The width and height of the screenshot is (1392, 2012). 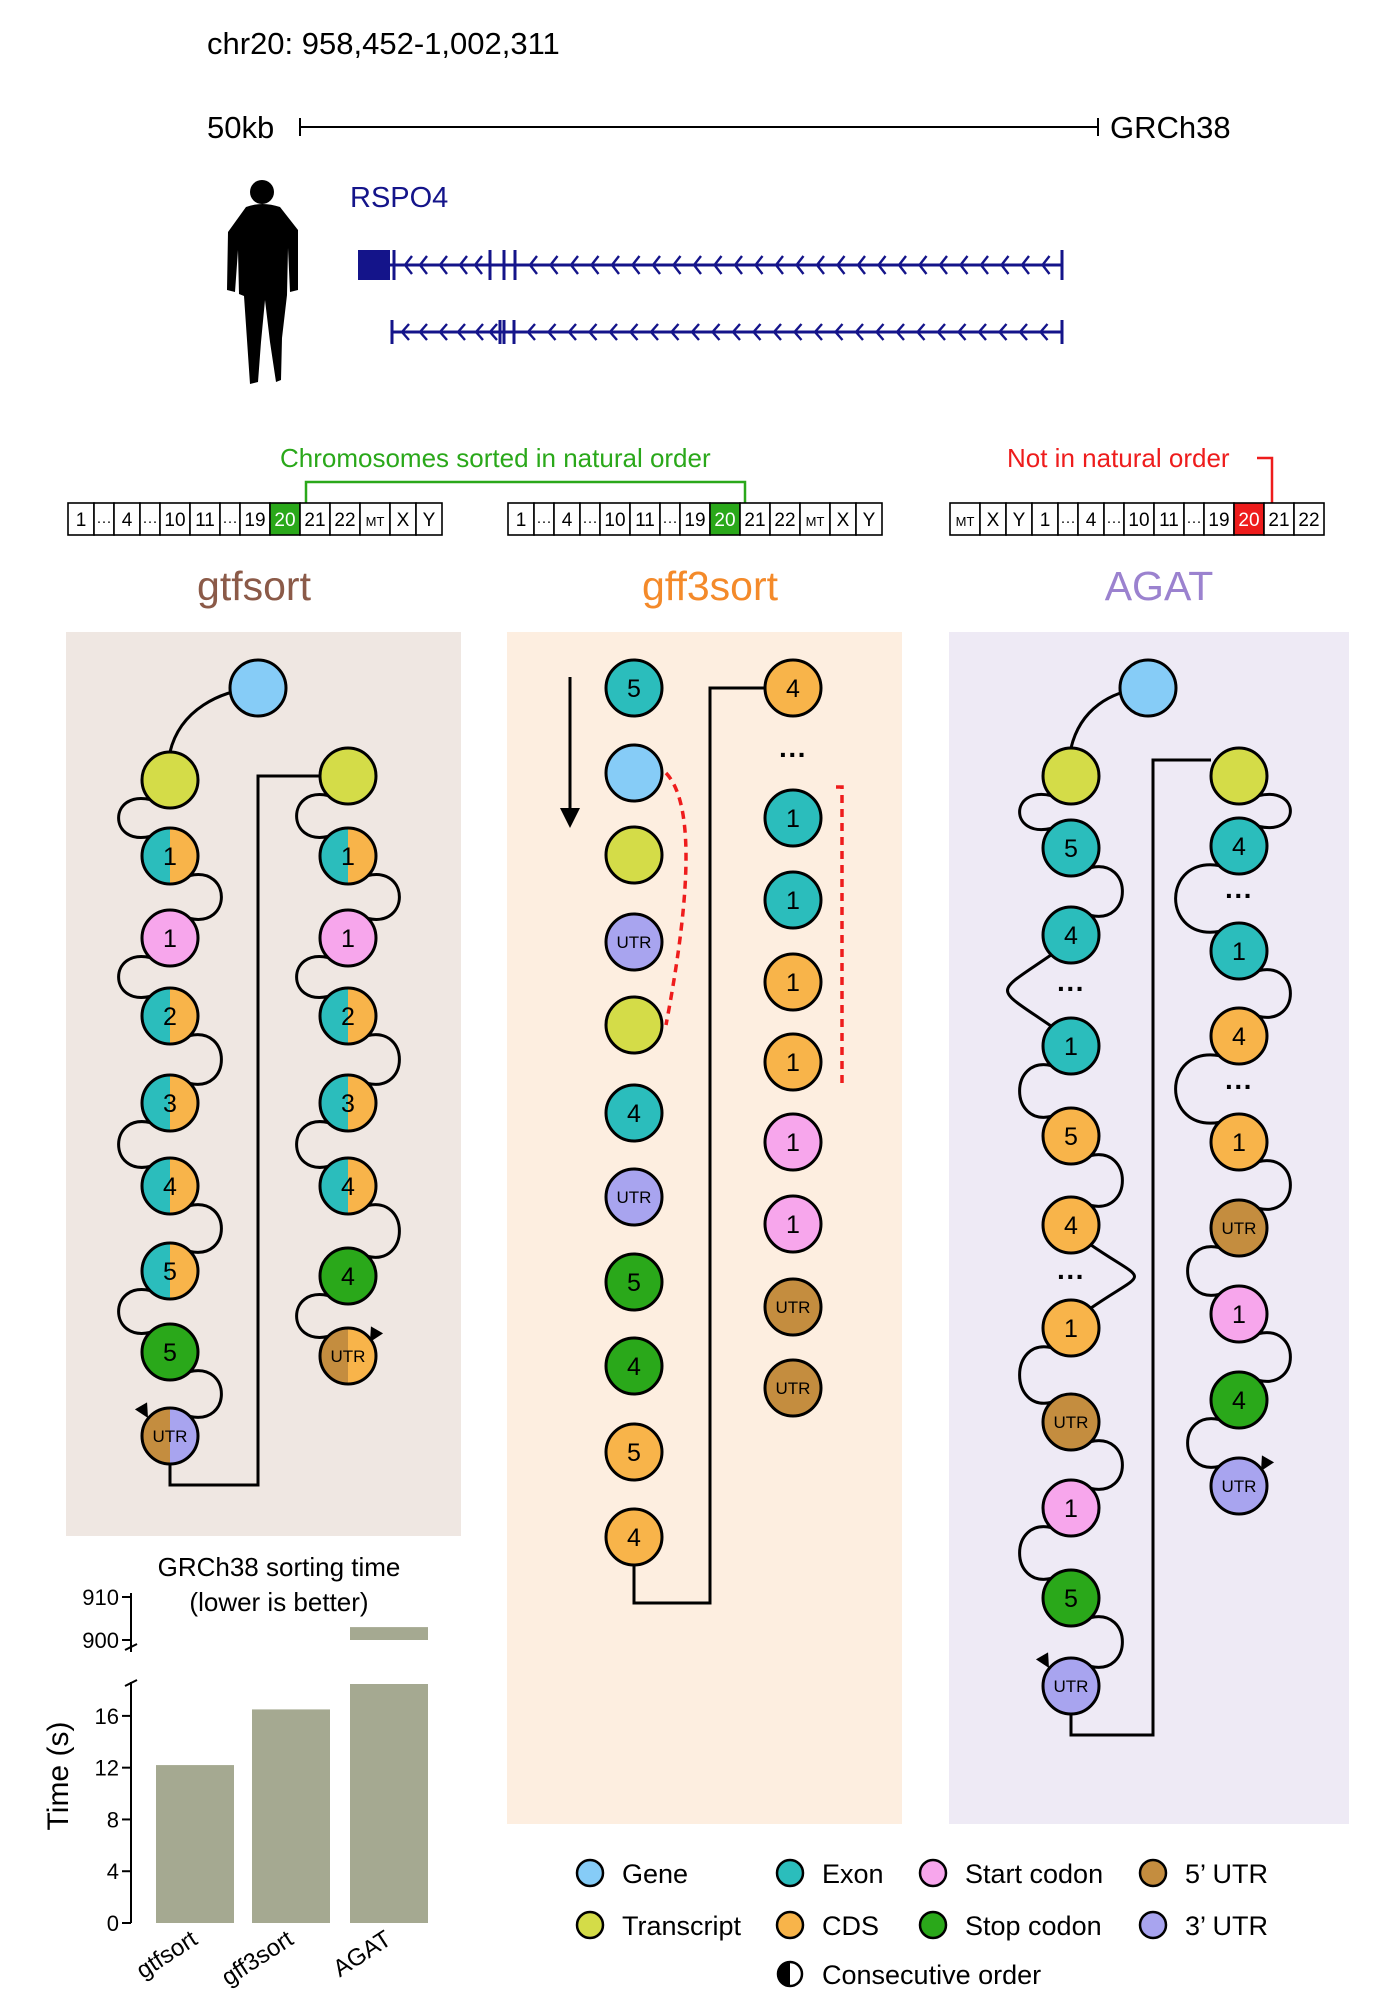 What do you see at coordinates (1308, 520) in the screenshot?
I see `chromosome-label: 22` at bounding box center [1308, 520].